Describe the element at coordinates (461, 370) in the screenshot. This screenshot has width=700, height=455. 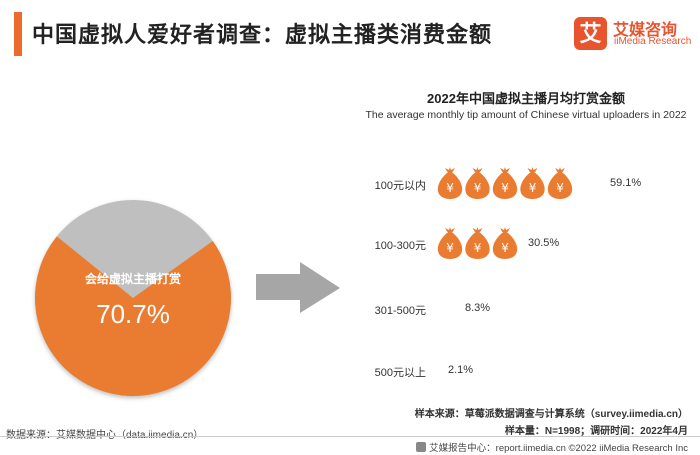
I see `value-label-4: 2.1%` at that location.